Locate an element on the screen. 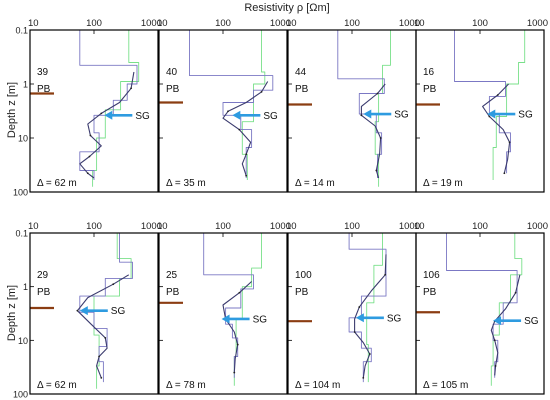  top-axis-label: Resistivity ρ [Ωm] is located at coordinates (286, 8).